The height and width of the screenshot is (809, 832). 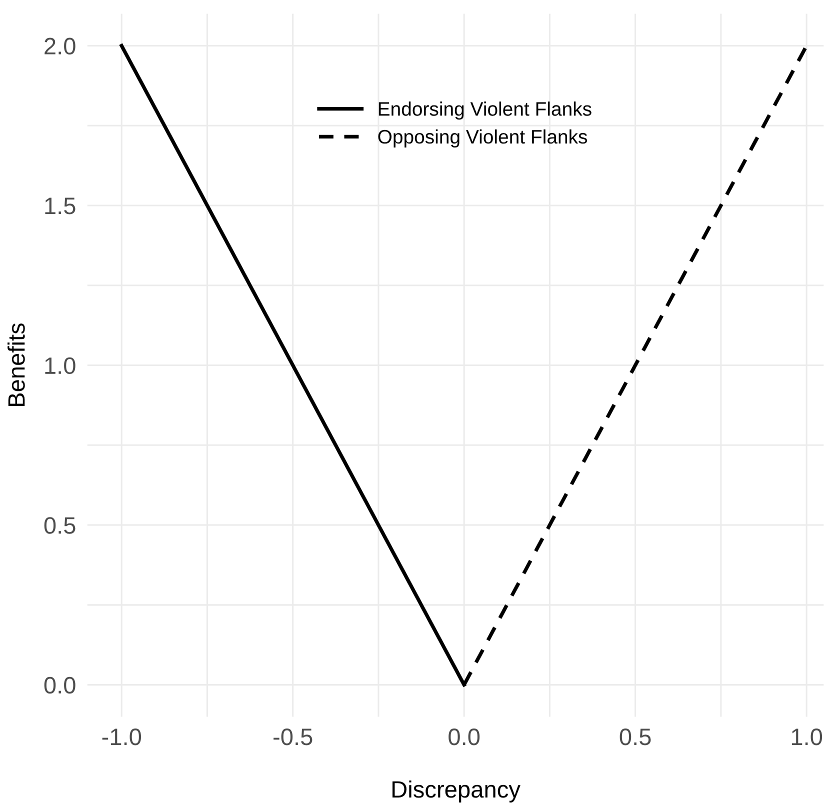 What do you see at coordinates (635, 737) in the screenshot?
I see `x-tick-label: 0.5` at bounding box center [635, 737].